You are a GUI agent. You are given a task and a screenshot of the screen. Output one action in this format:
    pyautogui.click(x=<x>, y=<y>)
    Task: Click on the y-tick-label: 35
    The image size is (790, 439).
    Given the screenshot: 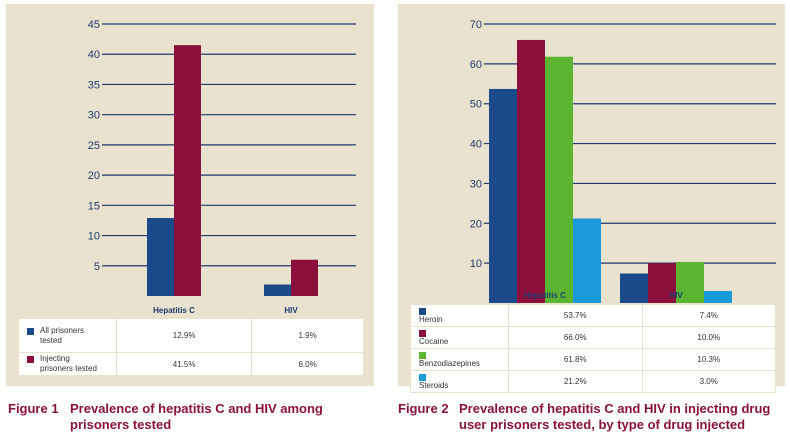 What is the action you would take?
    pyautogui.click(x=94, y=85)
    